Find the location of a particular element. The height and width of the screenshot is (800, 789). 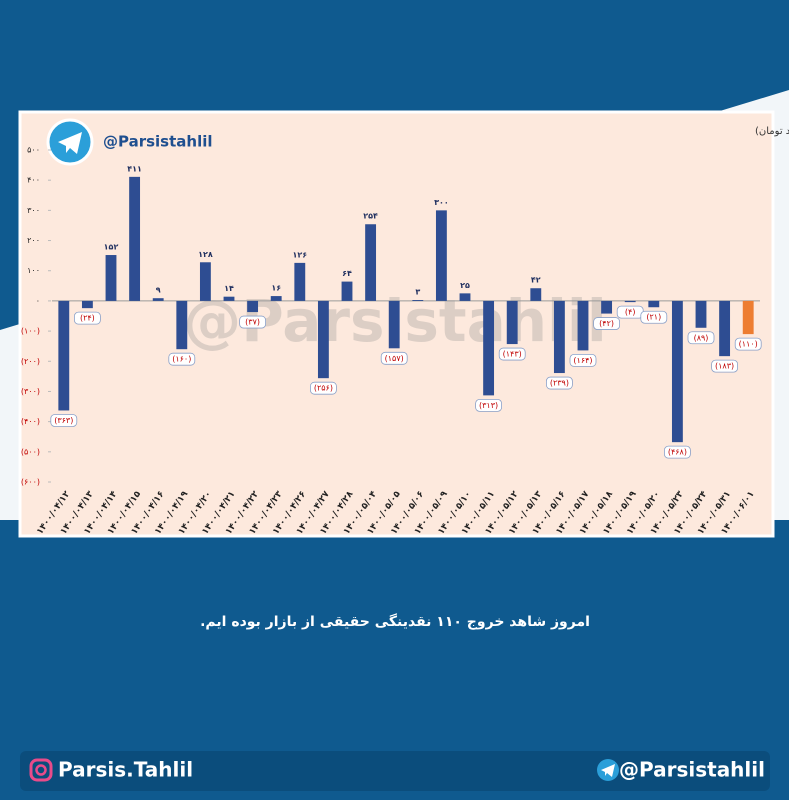

value-label: (۲۱) is located at coordinates (653, 317).